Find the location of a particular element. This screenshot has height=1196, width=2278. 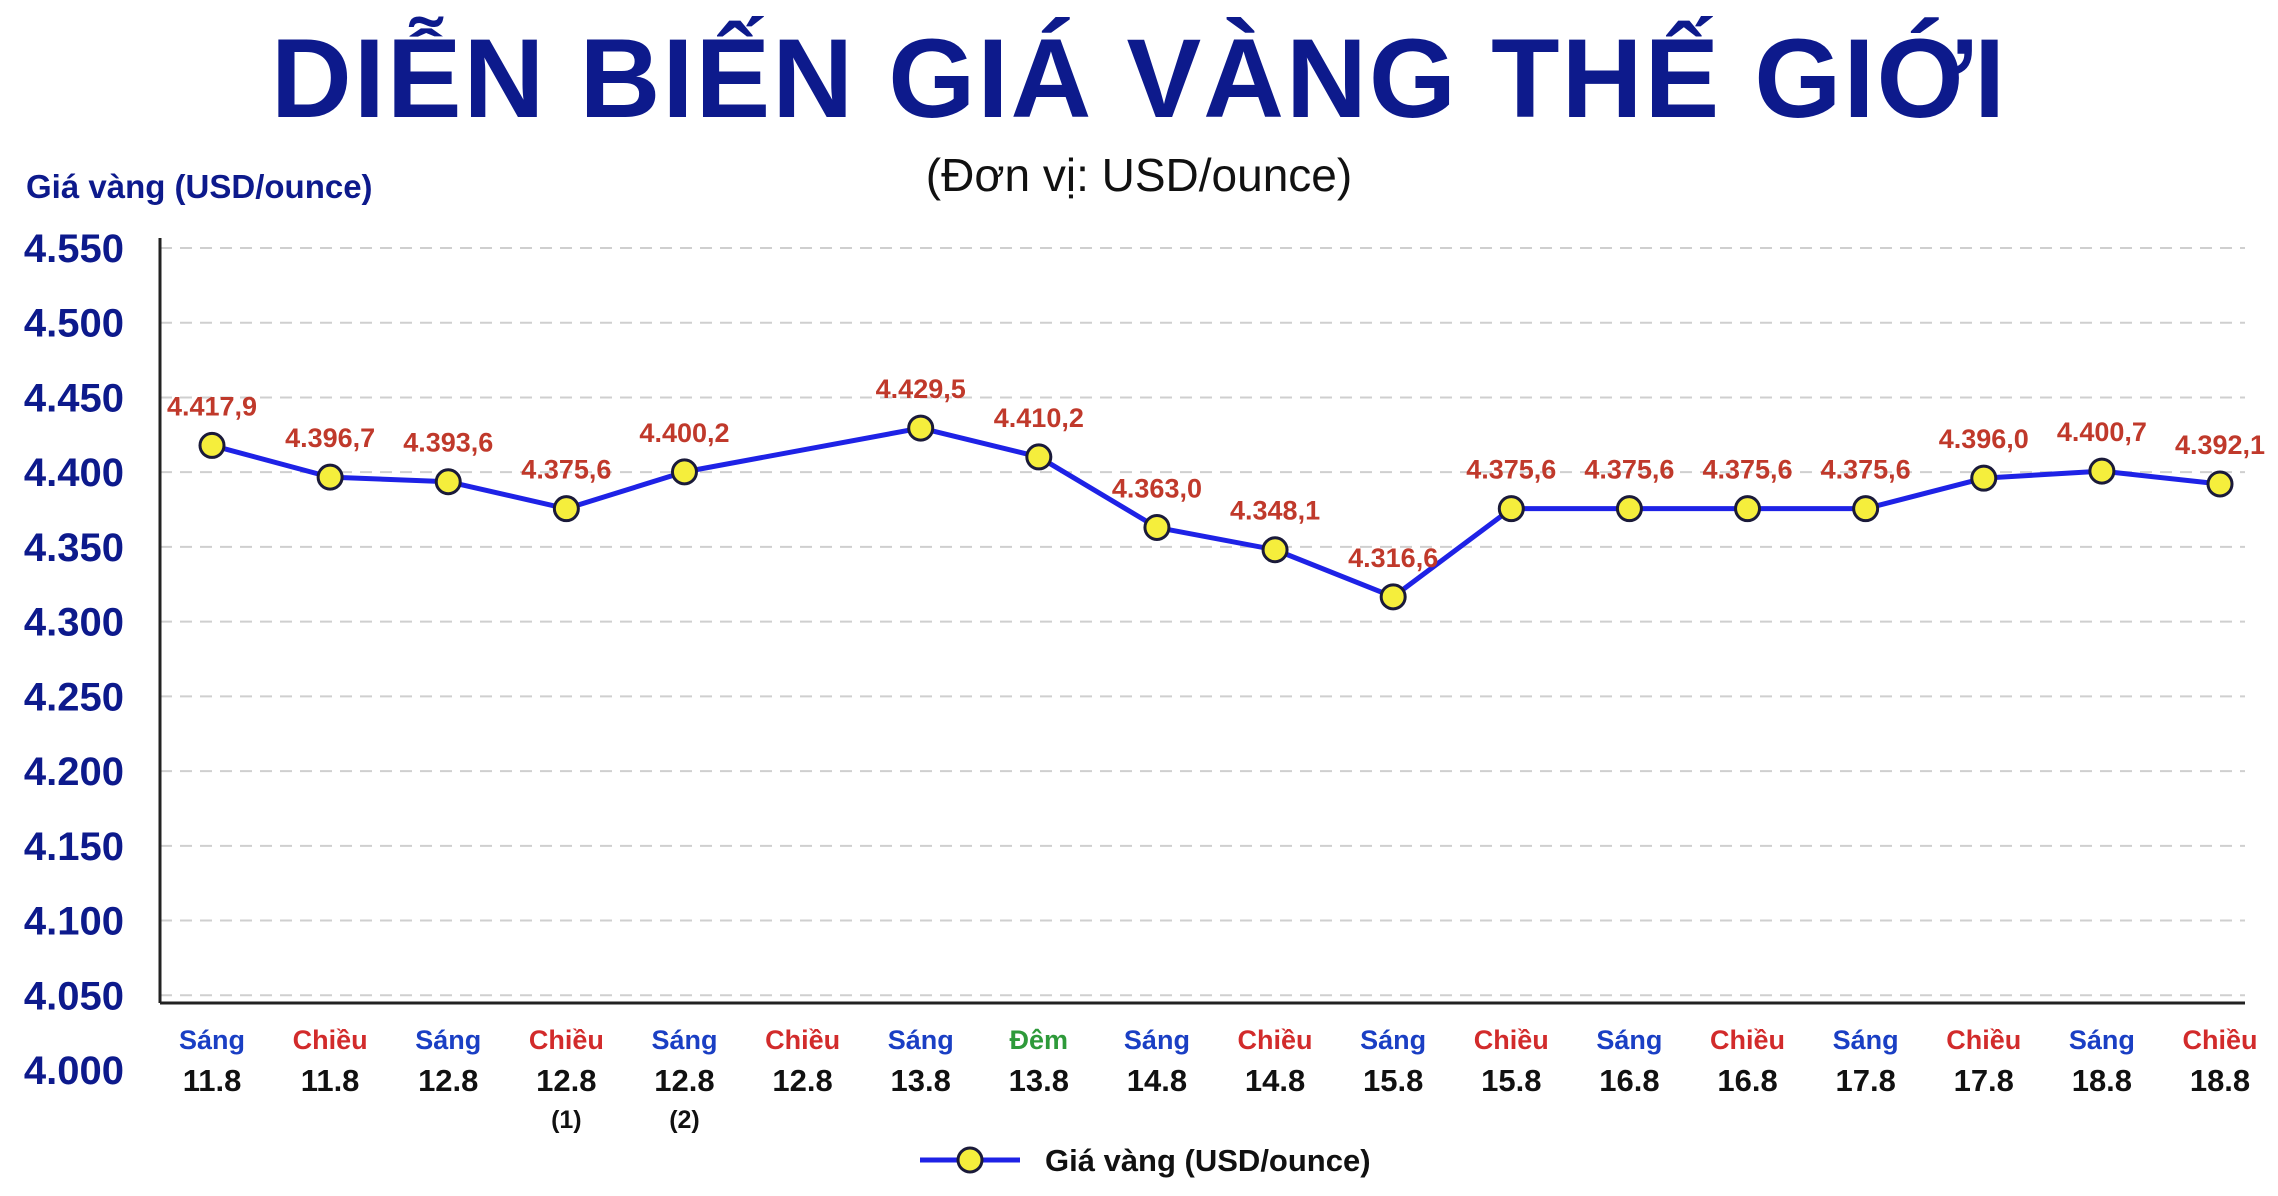

data-label: 4.316,6 is located at coordinates (1393, 558).